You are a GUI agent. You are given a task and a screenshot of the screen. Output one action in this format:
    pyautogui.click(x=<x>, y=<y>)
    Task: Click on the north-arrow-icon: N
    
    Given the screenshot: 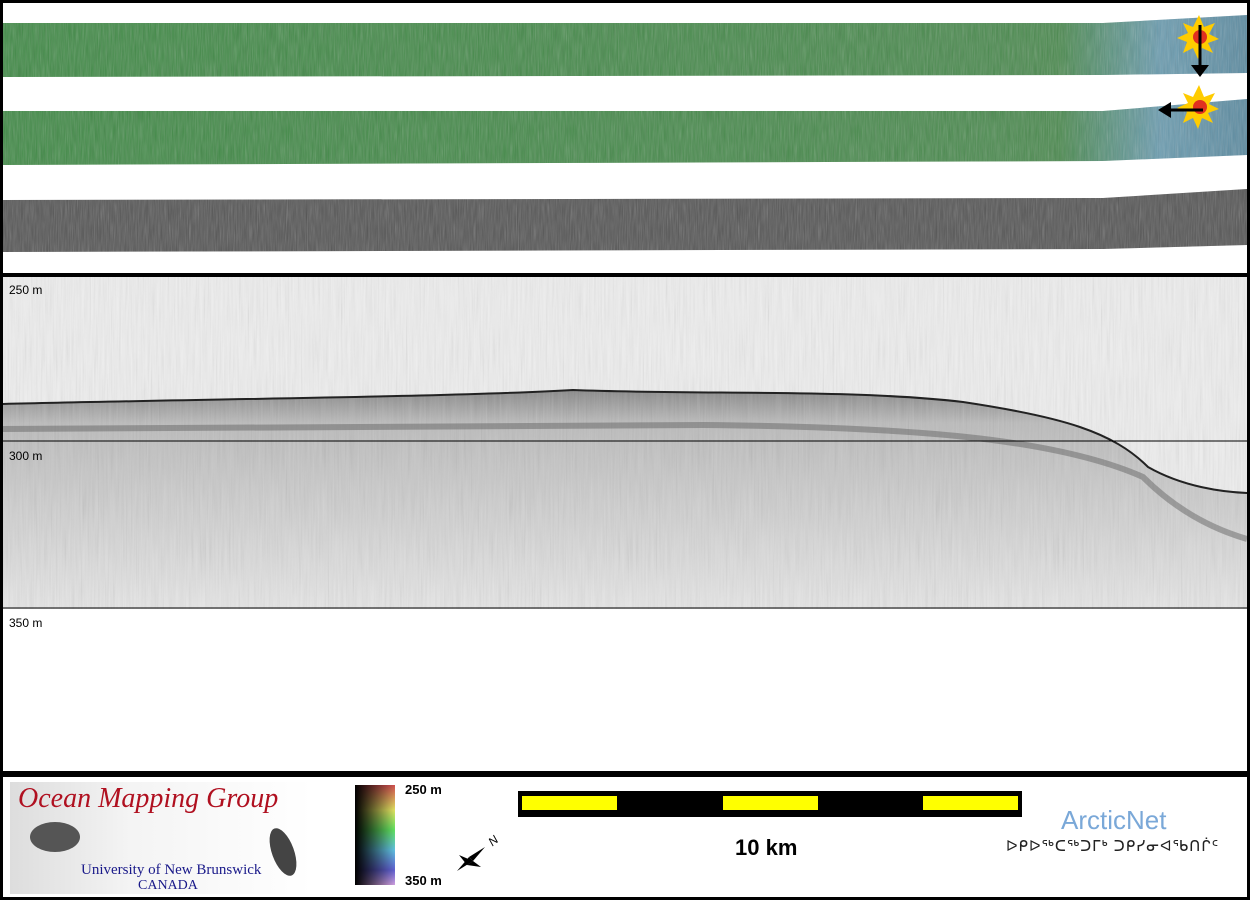 What is the action you would take?
    pyautogui.click(x=479, y=851)
    